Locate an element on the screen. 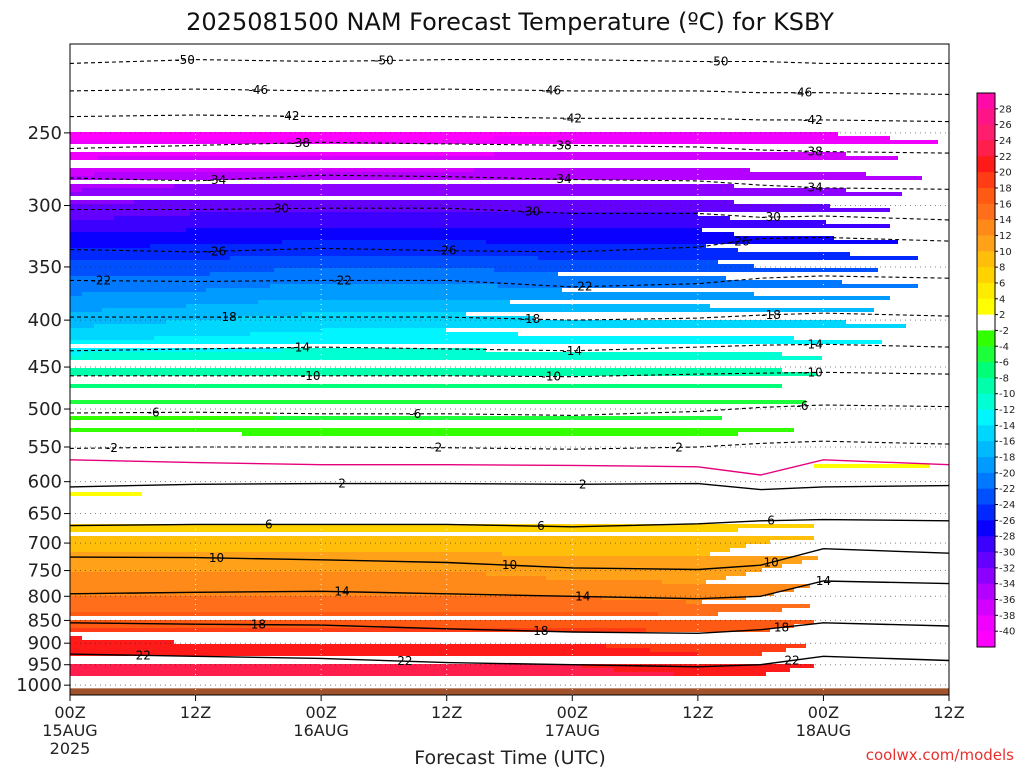 The image size is (1024, 768). y-tick-label: 350 is located at coordinates (45, 267).